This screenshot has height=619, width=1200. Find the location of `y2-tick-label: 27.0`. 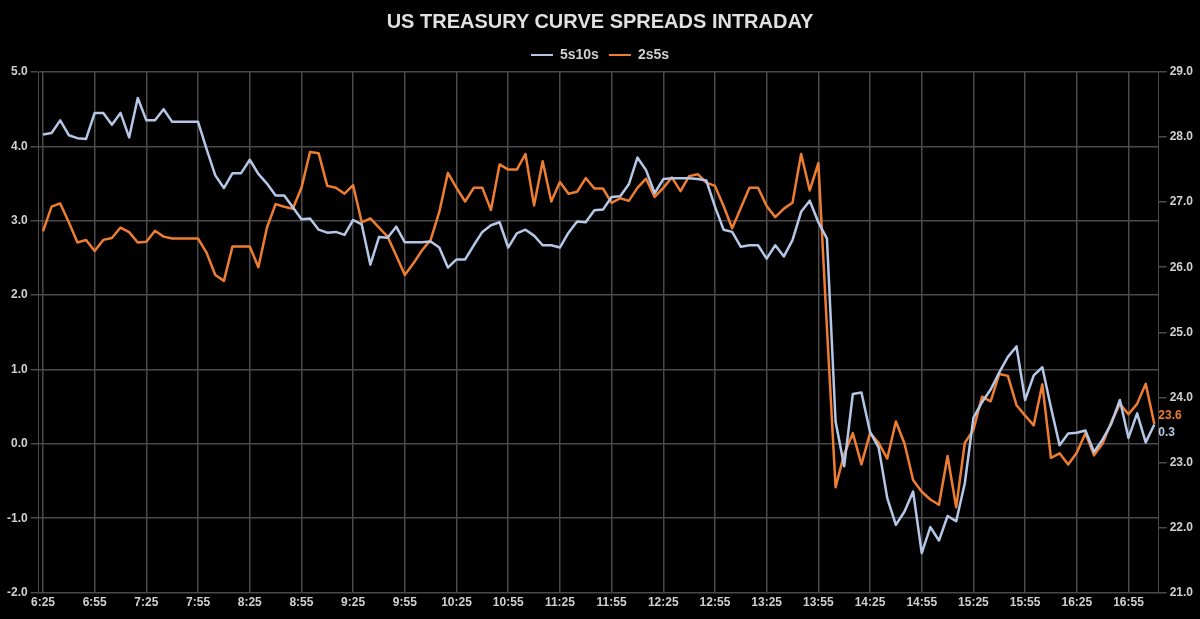

y2-tick-label: 27.0 is located at coordinates (1181, 201).